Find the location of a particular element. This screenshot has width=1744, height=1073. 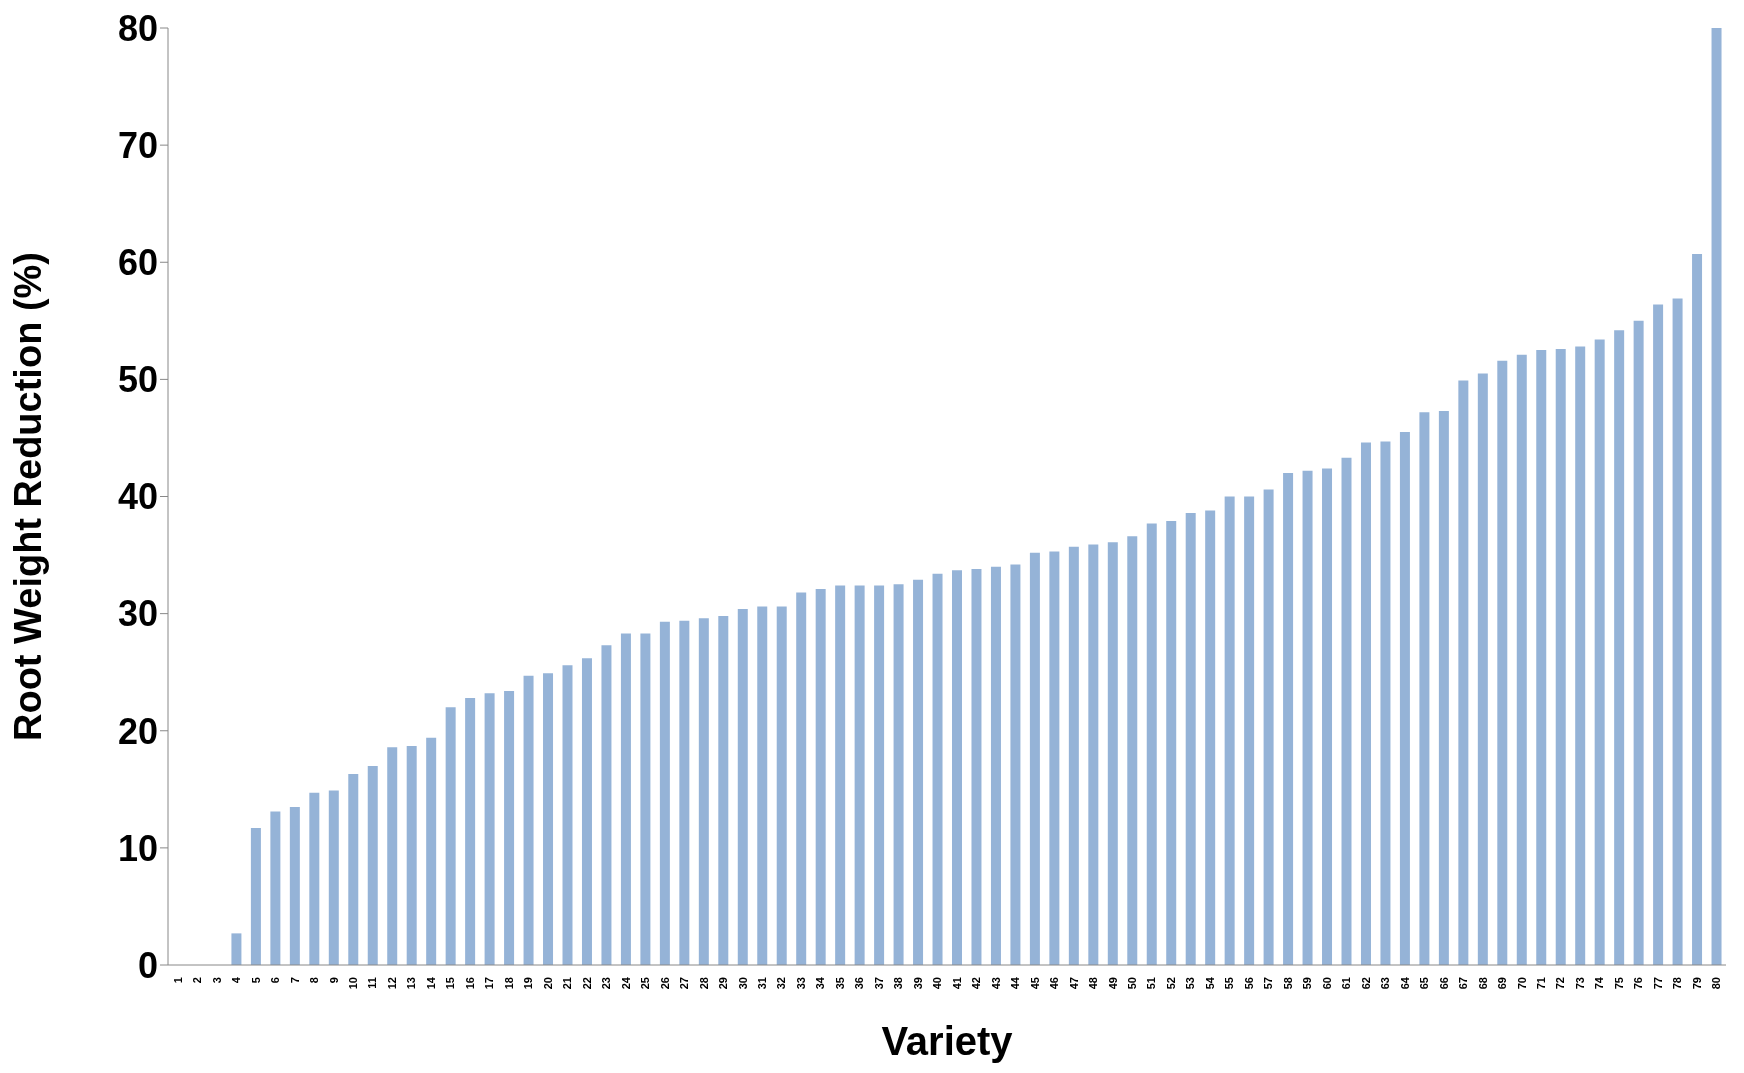

x-tick-label: 21 is located at coordinates (567, 983).